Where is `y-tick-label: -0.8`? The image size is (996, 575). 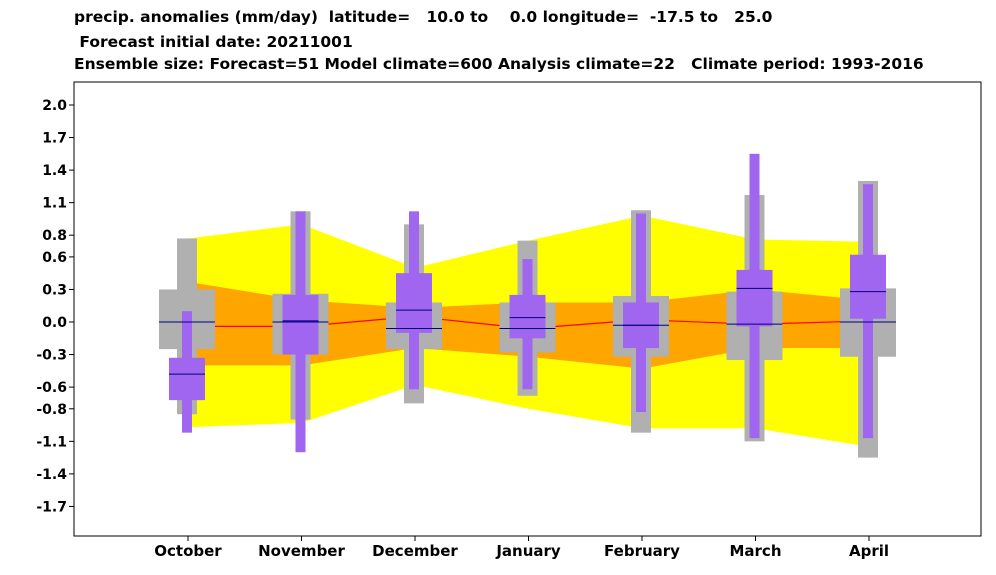
y-tick-label: -0.8 is located at coordinates (51, 410).